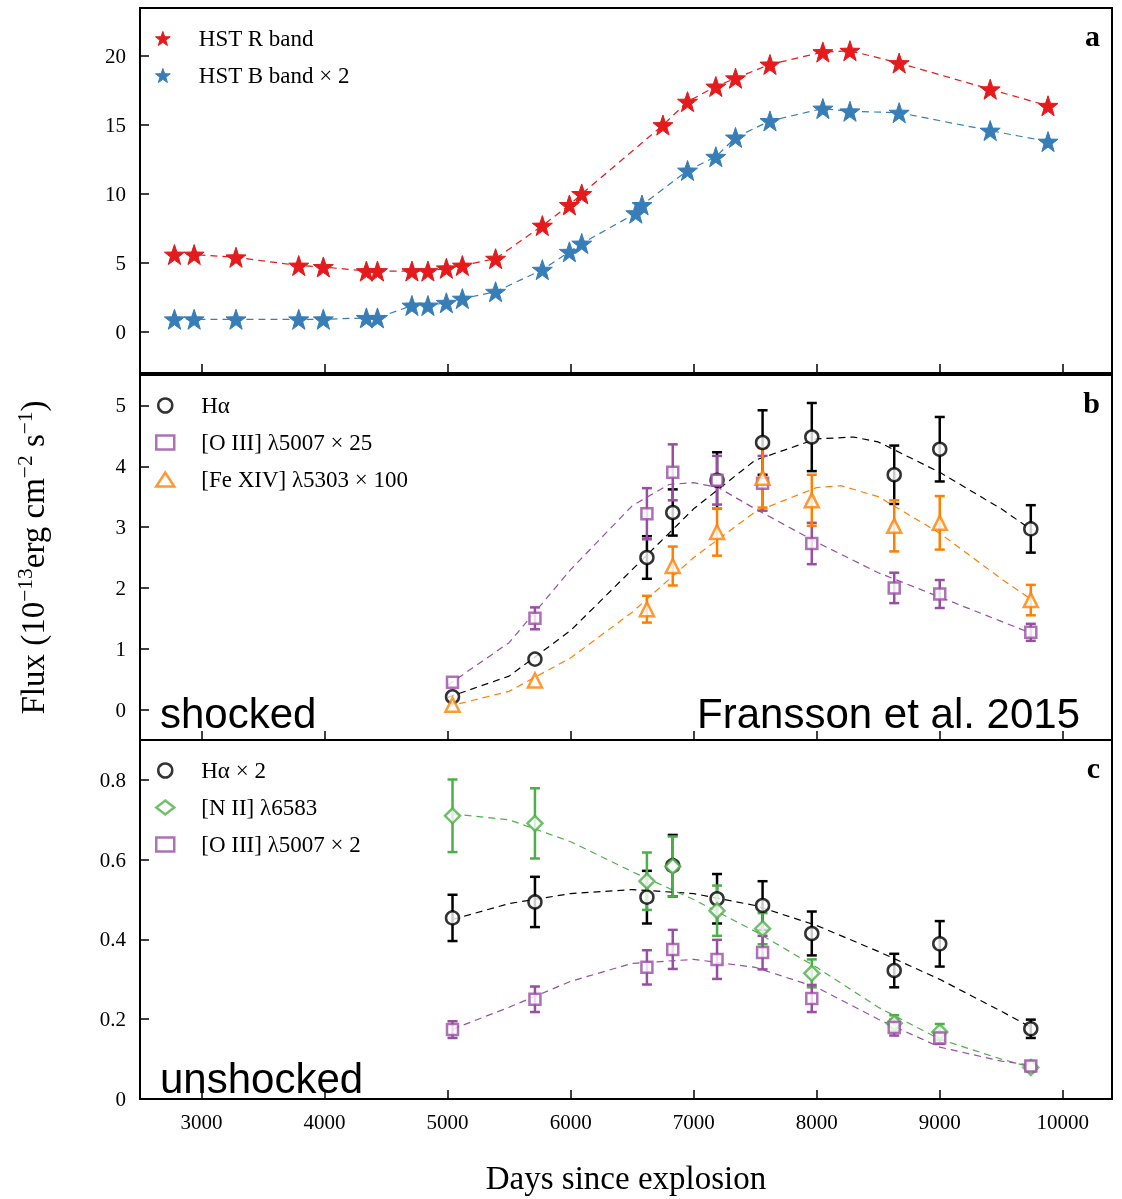 The image size is (1122, 1199). I want to click on y-tick-label: 4, so click(121, 466).